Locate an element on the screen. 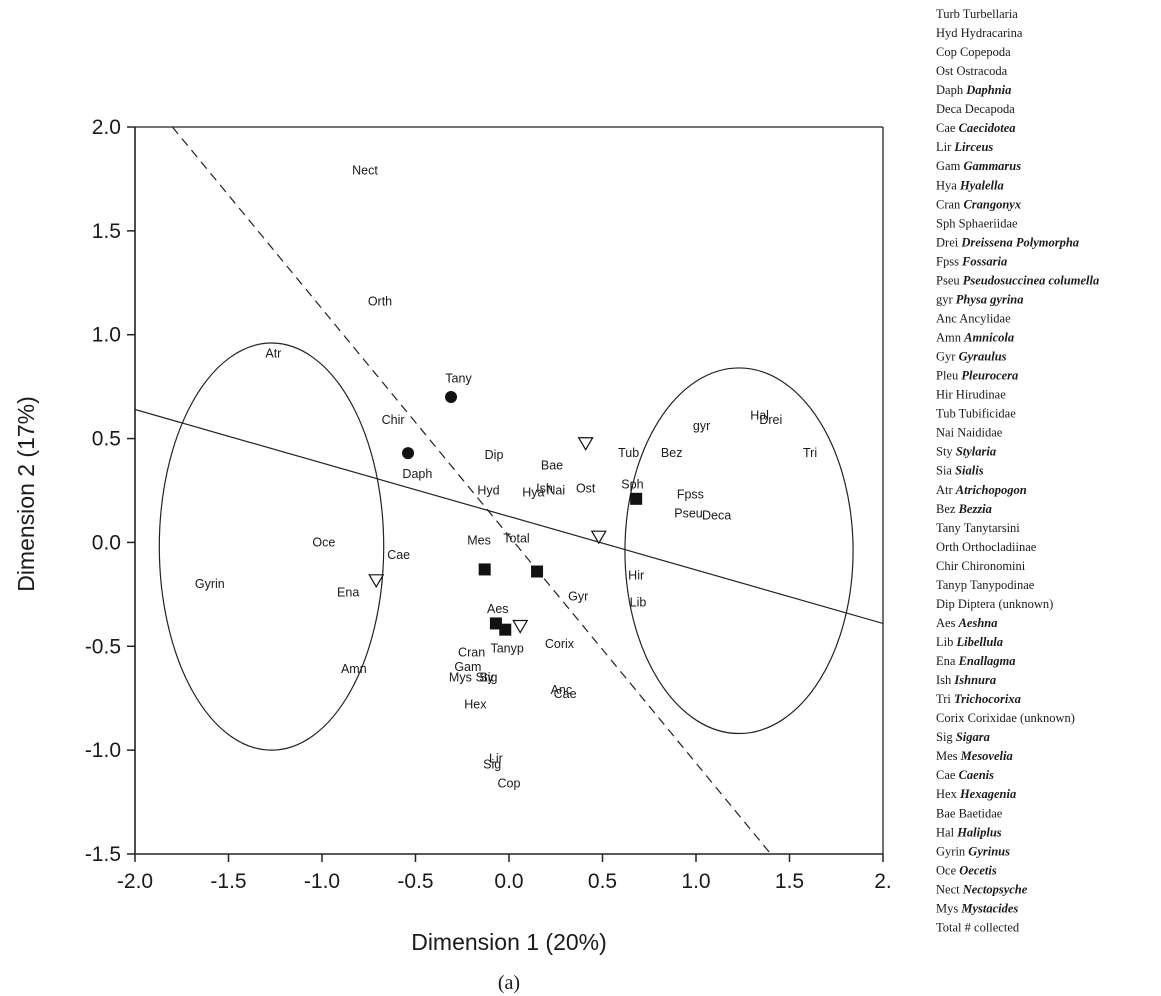 This screenshot has width=1161, height=996. legend-name: Naididae is located at coordinates (980, 433).